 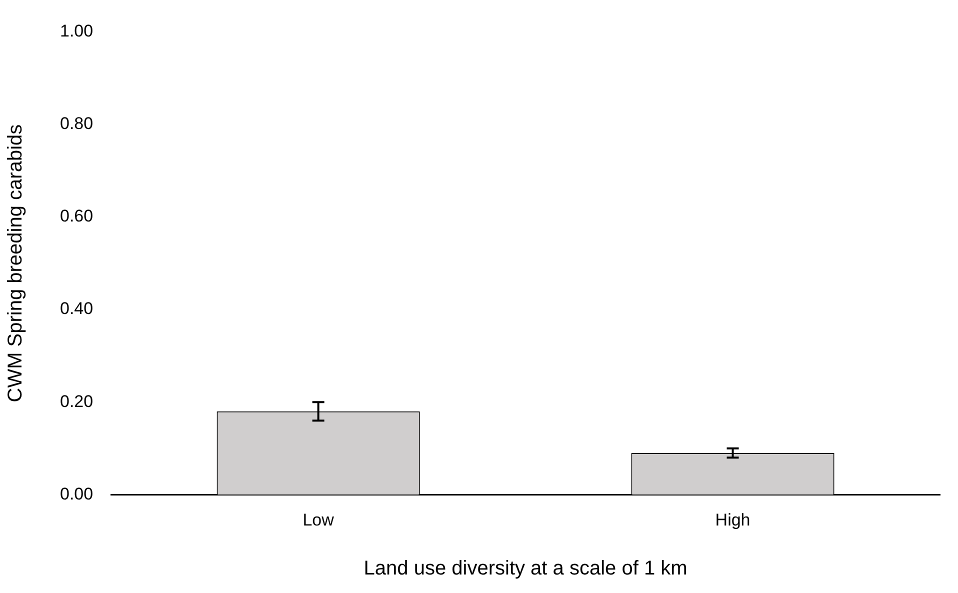 I want to click on y-tick-label: 0.00, so click(x=77, y=494).